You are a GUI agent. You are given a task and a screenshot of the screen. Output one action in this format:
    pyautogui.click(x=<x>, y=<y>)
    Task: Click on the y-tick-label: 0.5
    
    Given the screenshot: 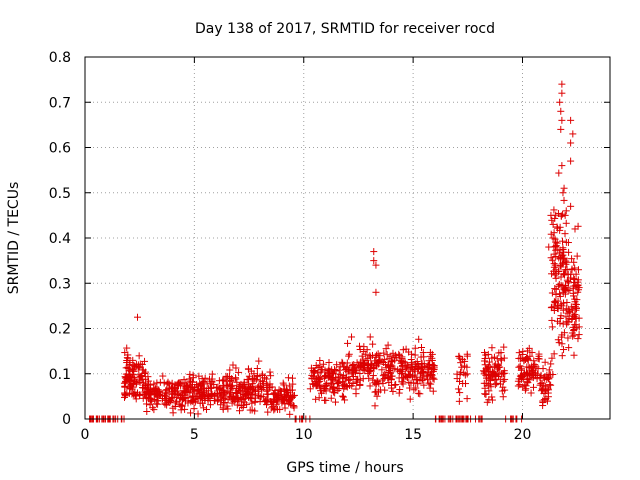 What is the action you would take?
    pyautogui.click(x=60, y=194)
    